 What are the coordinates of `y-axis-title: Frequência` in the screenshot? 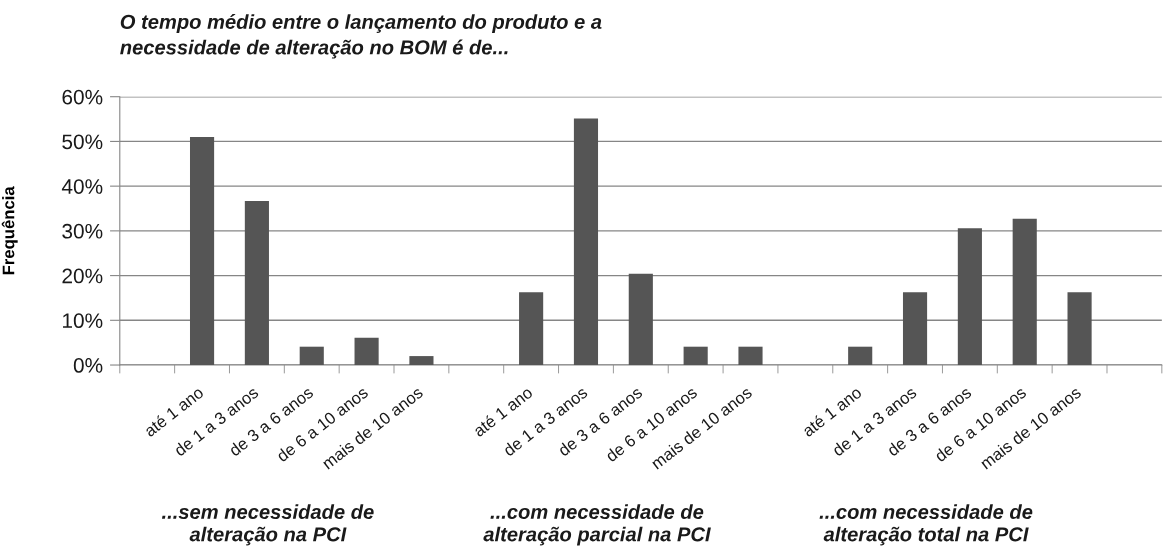 It's located at (9, 230).